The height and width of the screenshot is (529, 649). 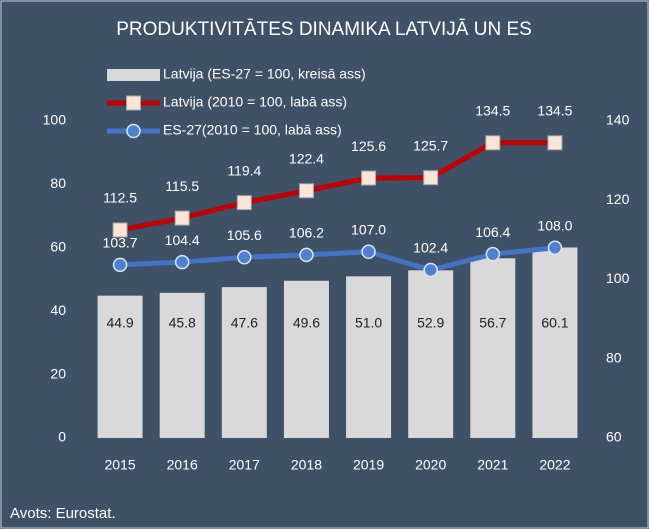 What do you see at coordinates (62, 437) in the screenshot?
I see `y-tick-label: 0` at bounding box center [62, 437].